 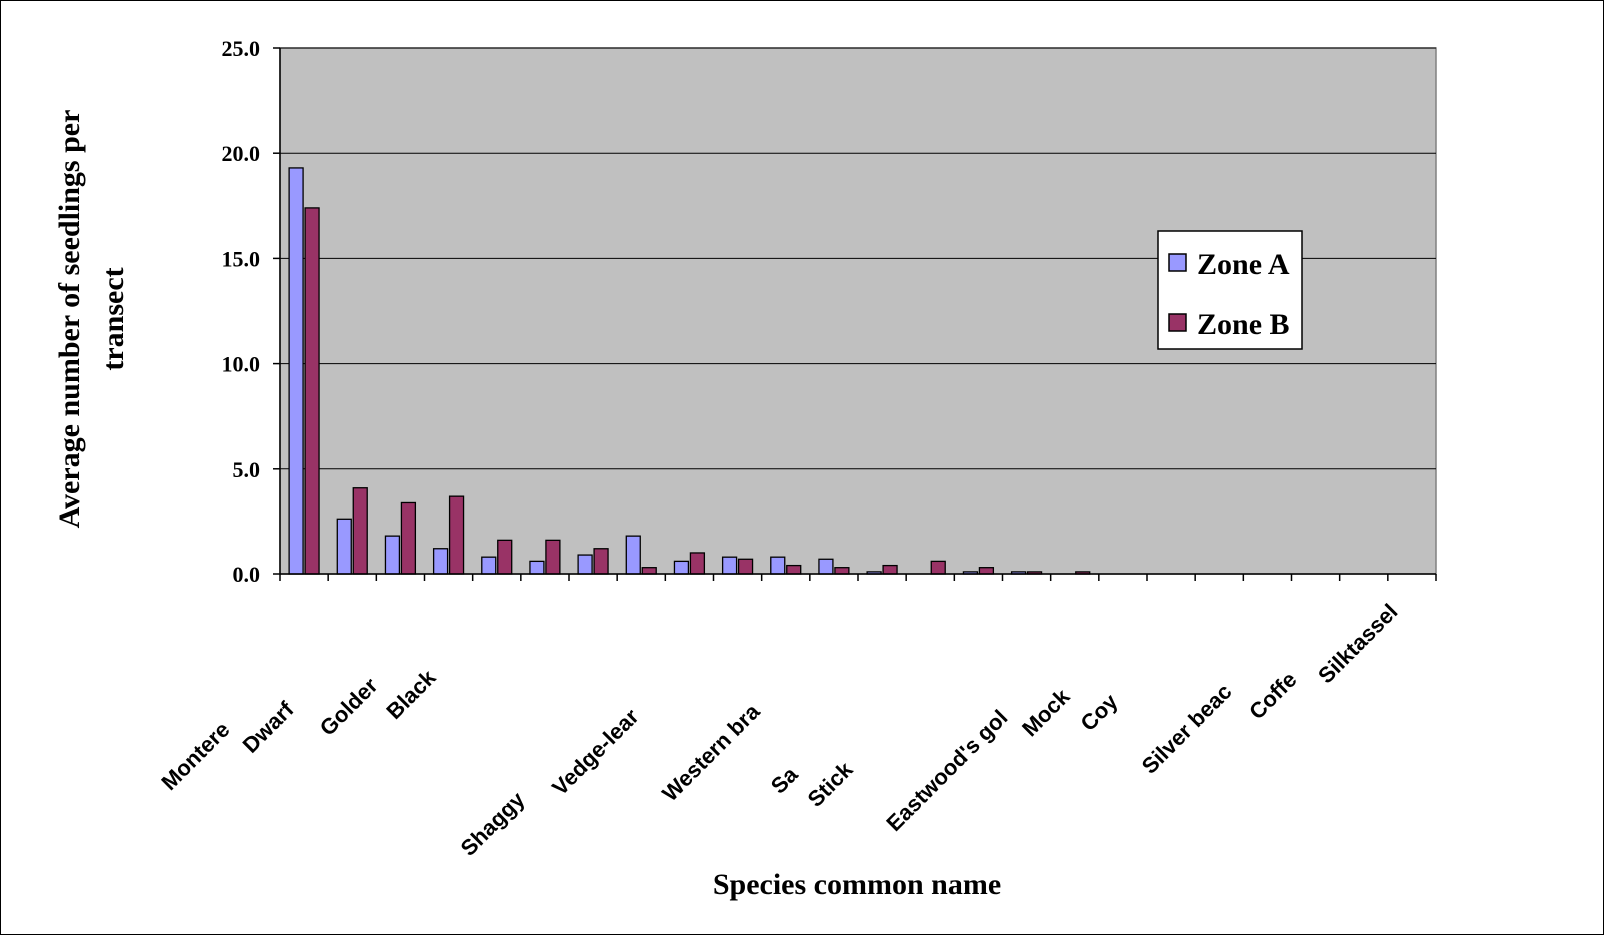 What do you see at coordinates (241, 311) in the screenshot?
I see `y-tick-labels: 0.0 5.0 10.0 15.0 20.0 25.0` at bounding box center [241, 311].